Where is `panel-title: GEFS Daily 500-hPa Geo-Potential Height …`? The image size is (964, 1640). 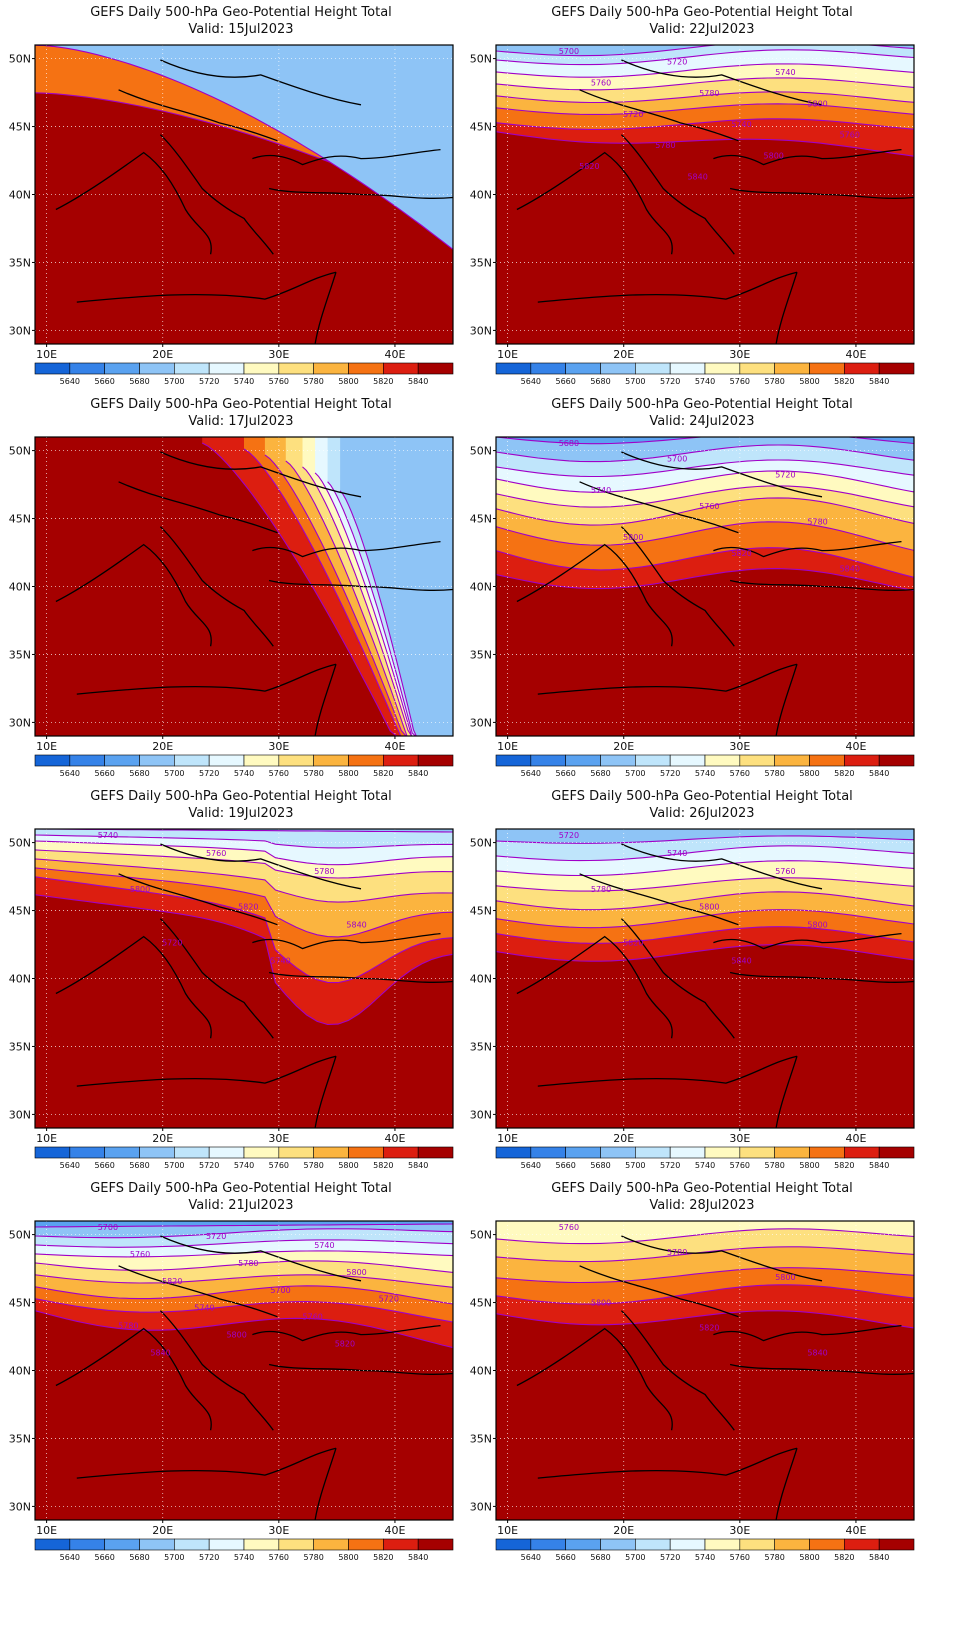 panel-title: GEFS Daily 500-hPa Geo-Potential Height … is located at coordinates (702, 404).